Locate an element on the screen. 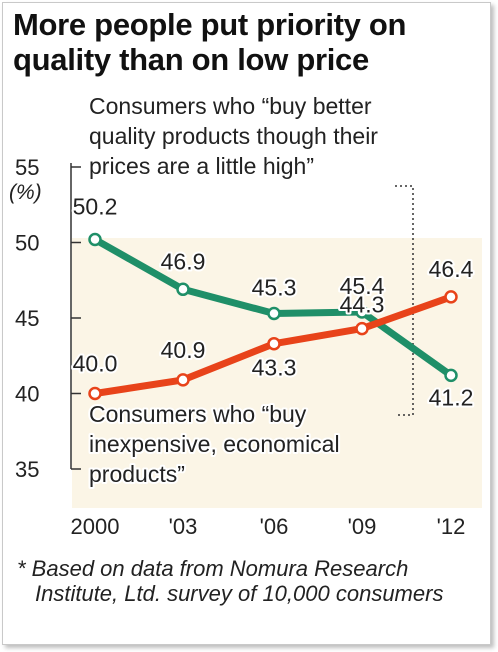 This screenshot has height=652, width=498. series-annotation-inexpensive: inexpensive, economical is located at coordinates (214, 444).